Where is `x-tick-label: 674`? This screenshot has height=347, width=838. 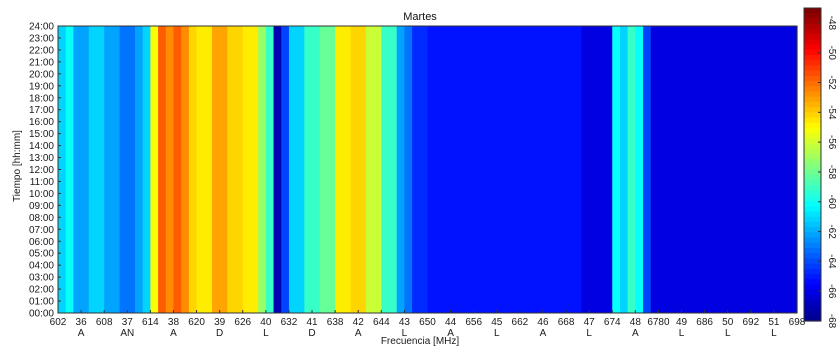 x-tick-label: 674 is located at coordinates (612, 322).